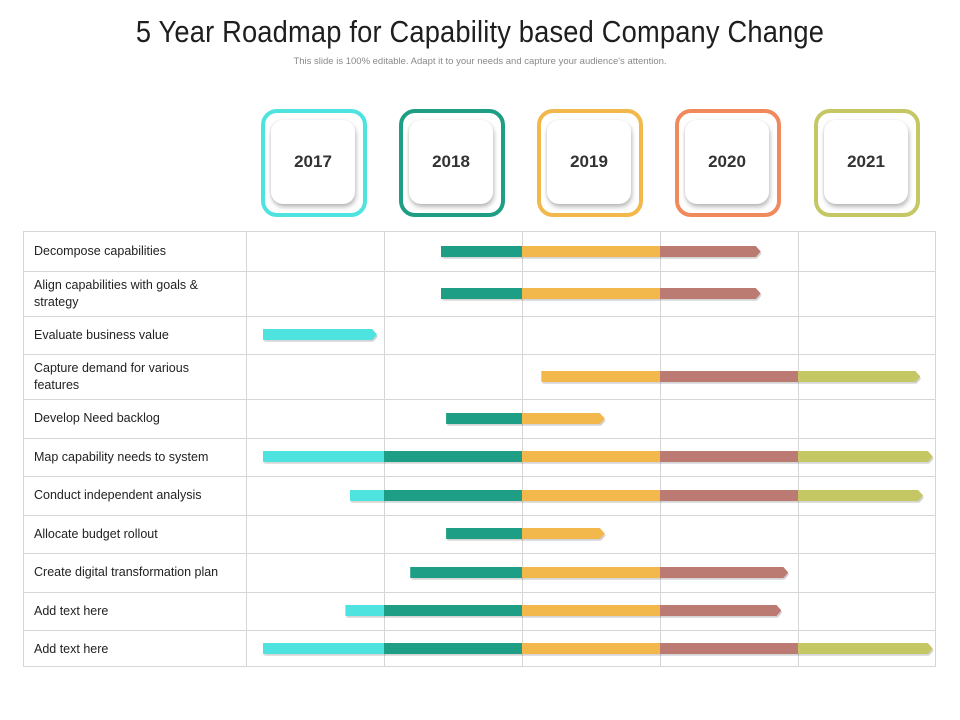 Image resolution: width=960 pixels, height=720 pixels. Describe the element at coordinates (97, 418) in the screenshot. I see `task-label: Develop Need backlog` at that location.